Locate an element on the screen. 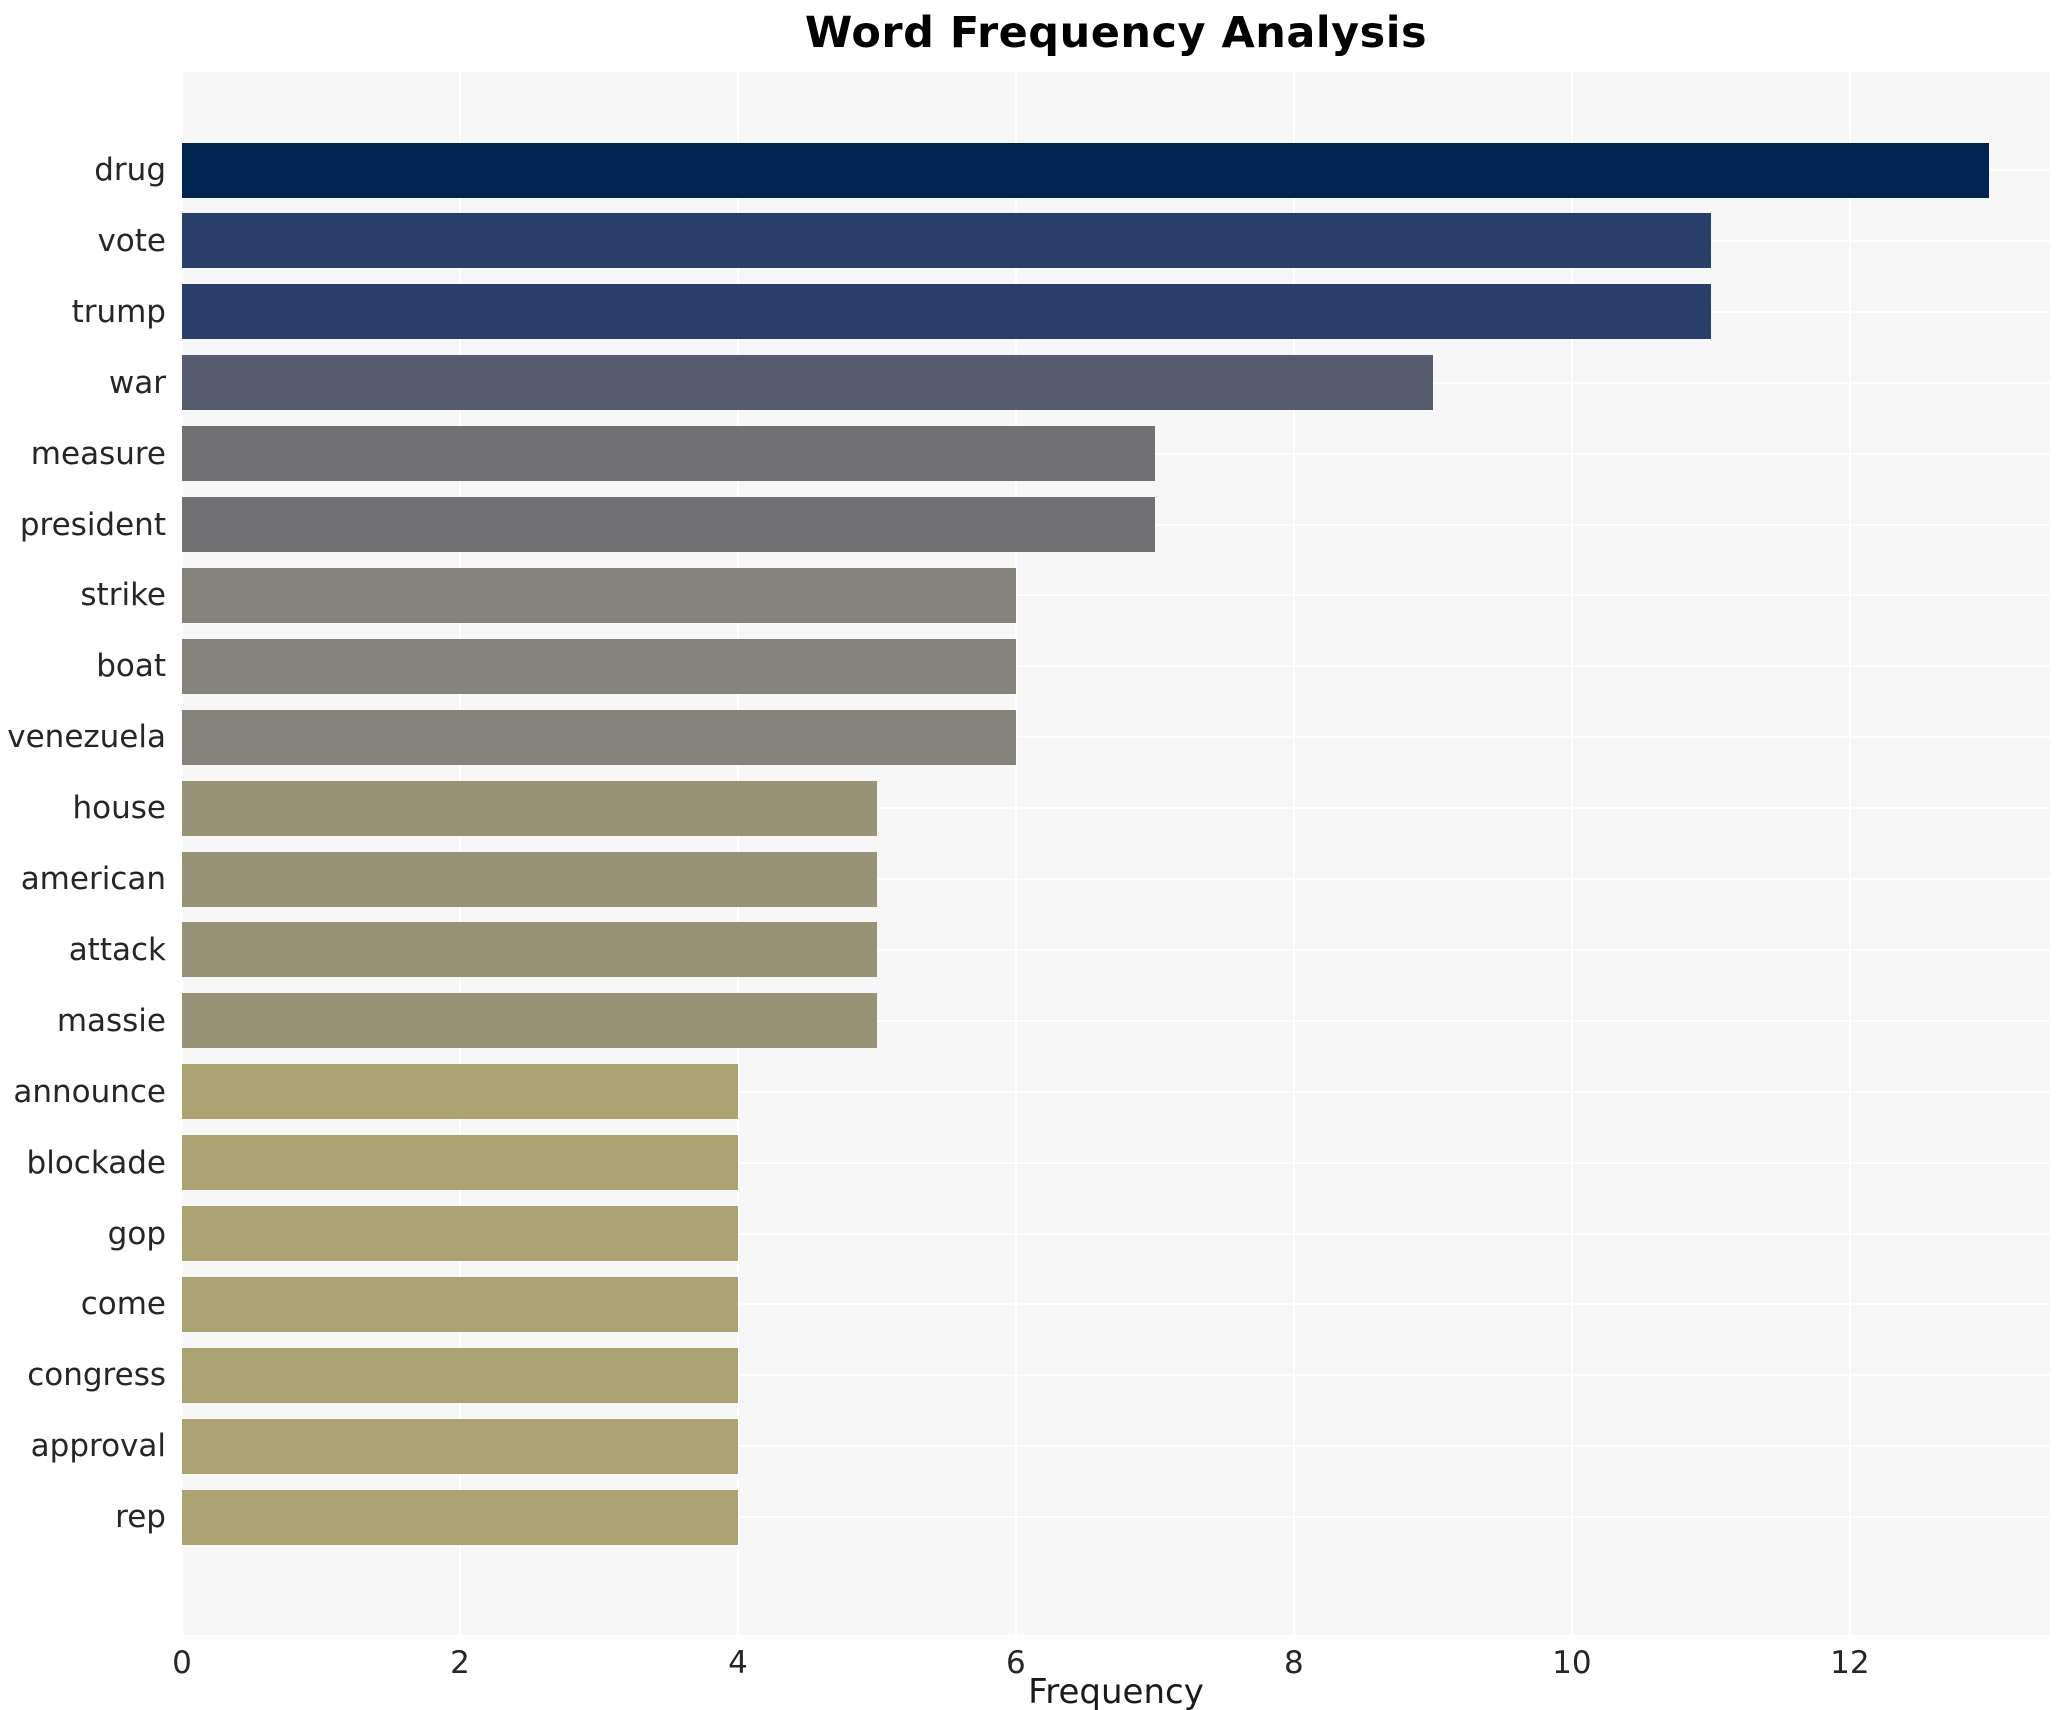  y-label-massie: massie is located at coordinates (111, 1020).